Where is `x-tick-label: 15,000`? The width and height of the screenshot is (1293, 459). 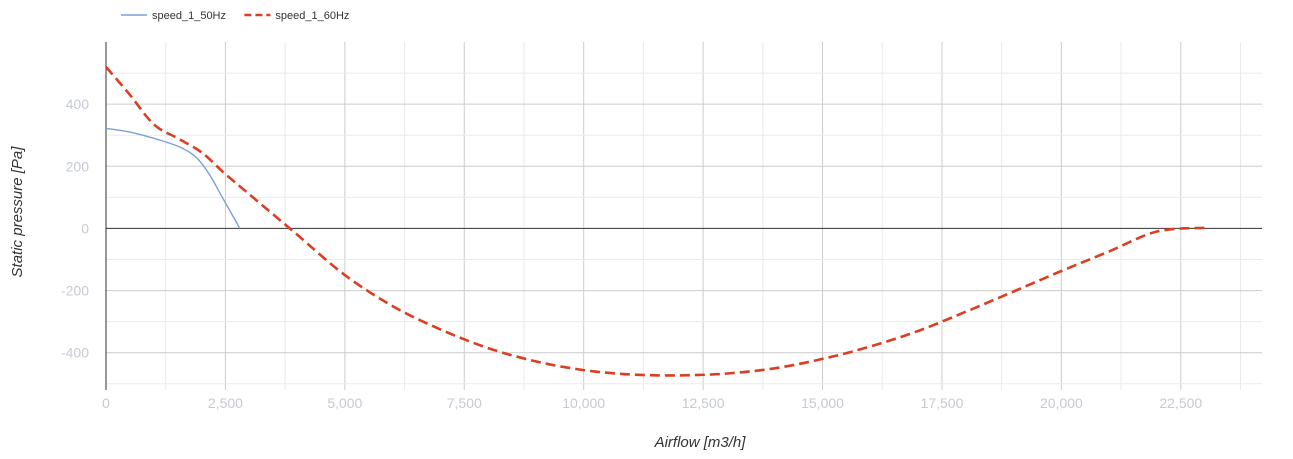
x-tick-label: 15,000 is located at coordinates (822, 403).